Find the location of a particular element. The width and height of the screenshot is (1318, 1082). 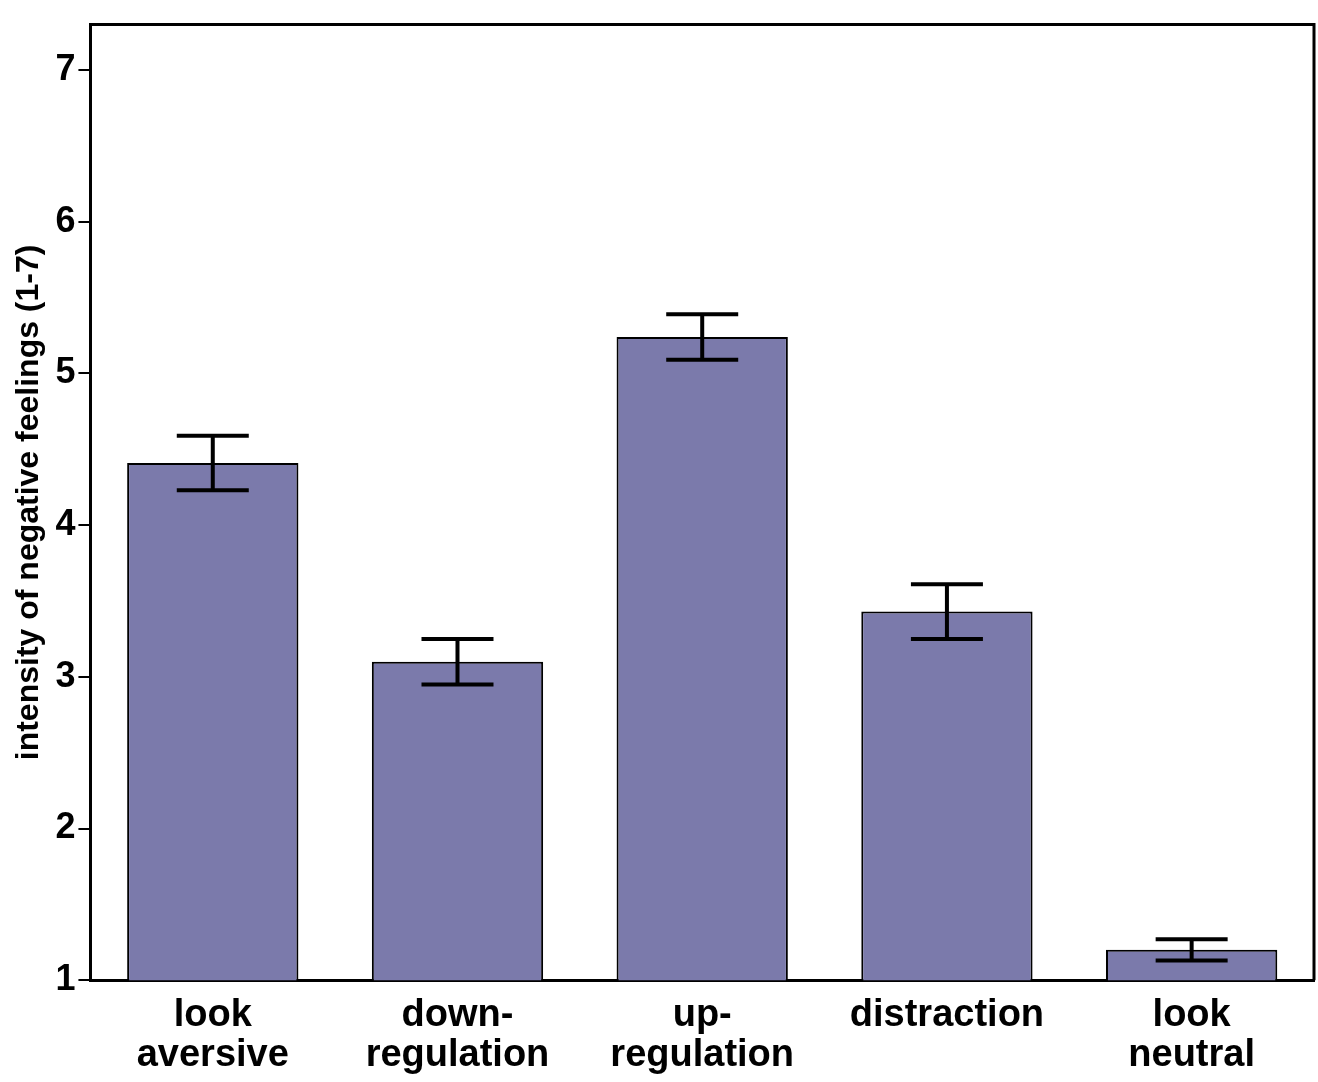

y-tick-label: 2 is located at coordinates (65, 826).